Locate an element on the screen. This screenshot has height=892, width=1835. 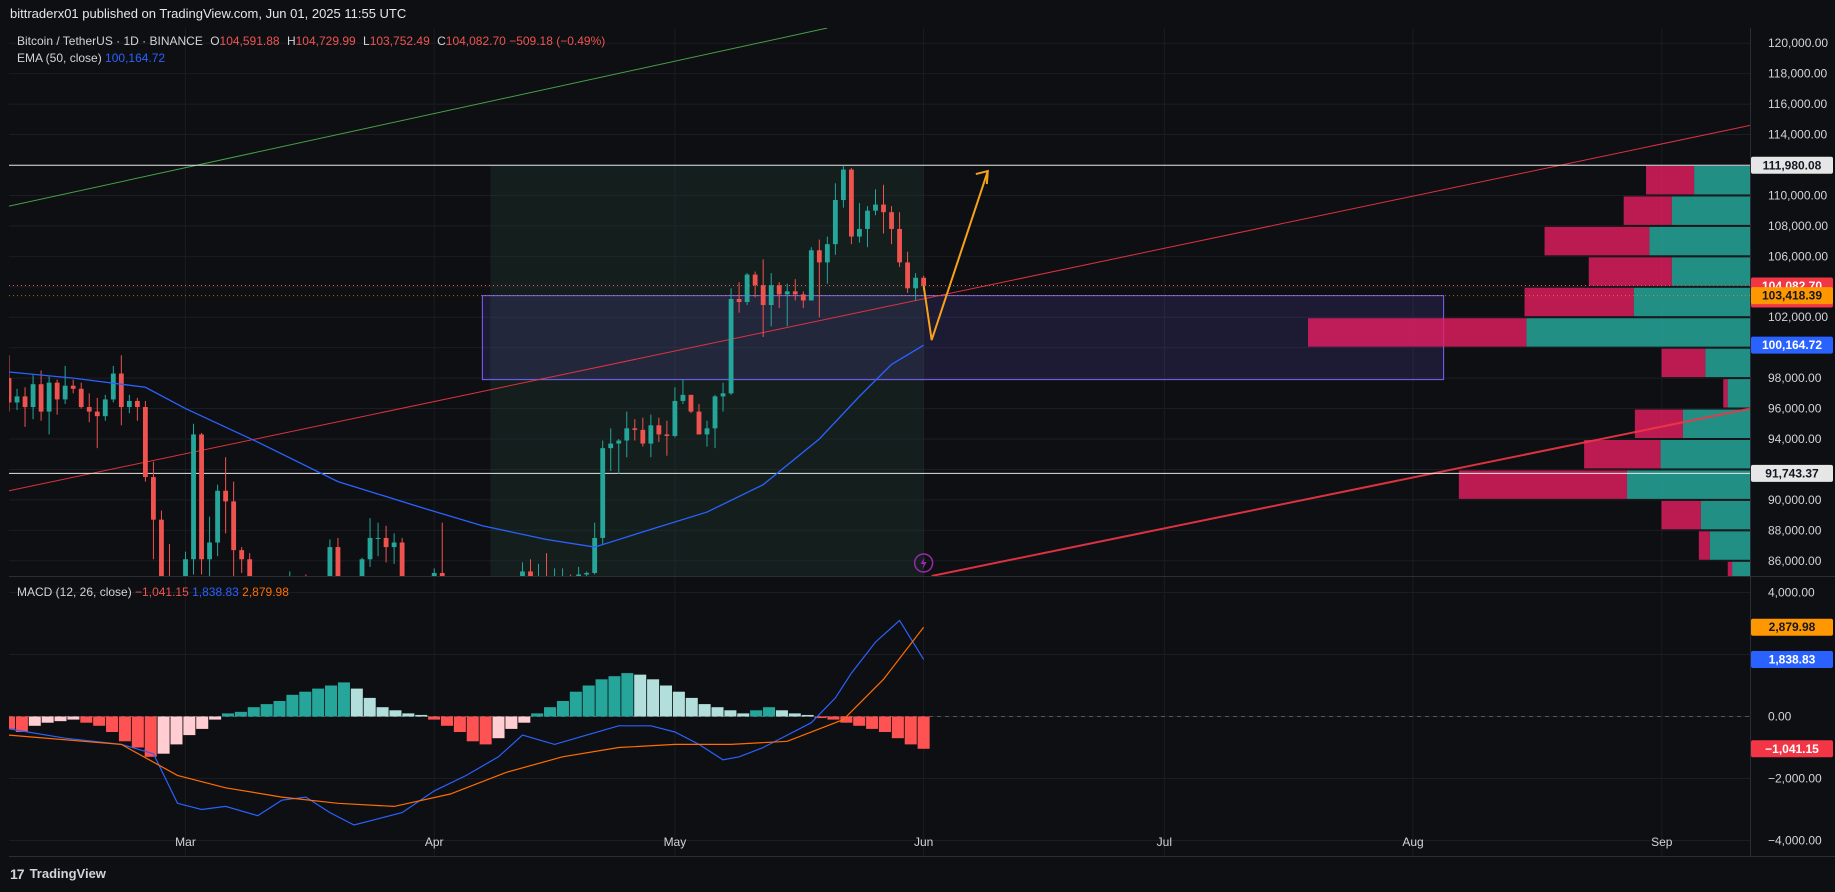
ema-line is located at coordinates (466, 446).